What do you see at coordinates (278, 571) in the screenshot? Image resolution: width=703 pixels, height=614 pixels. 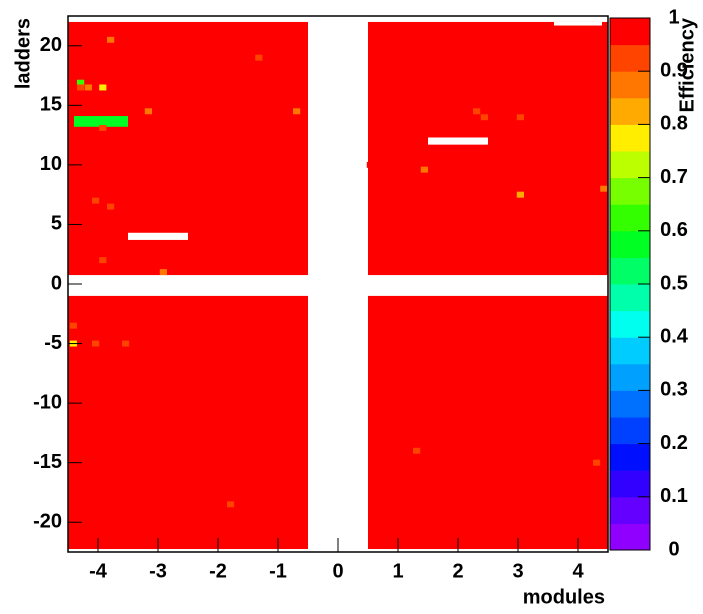 I see `x-tick-label: -1` at bounding box center [278, 571].